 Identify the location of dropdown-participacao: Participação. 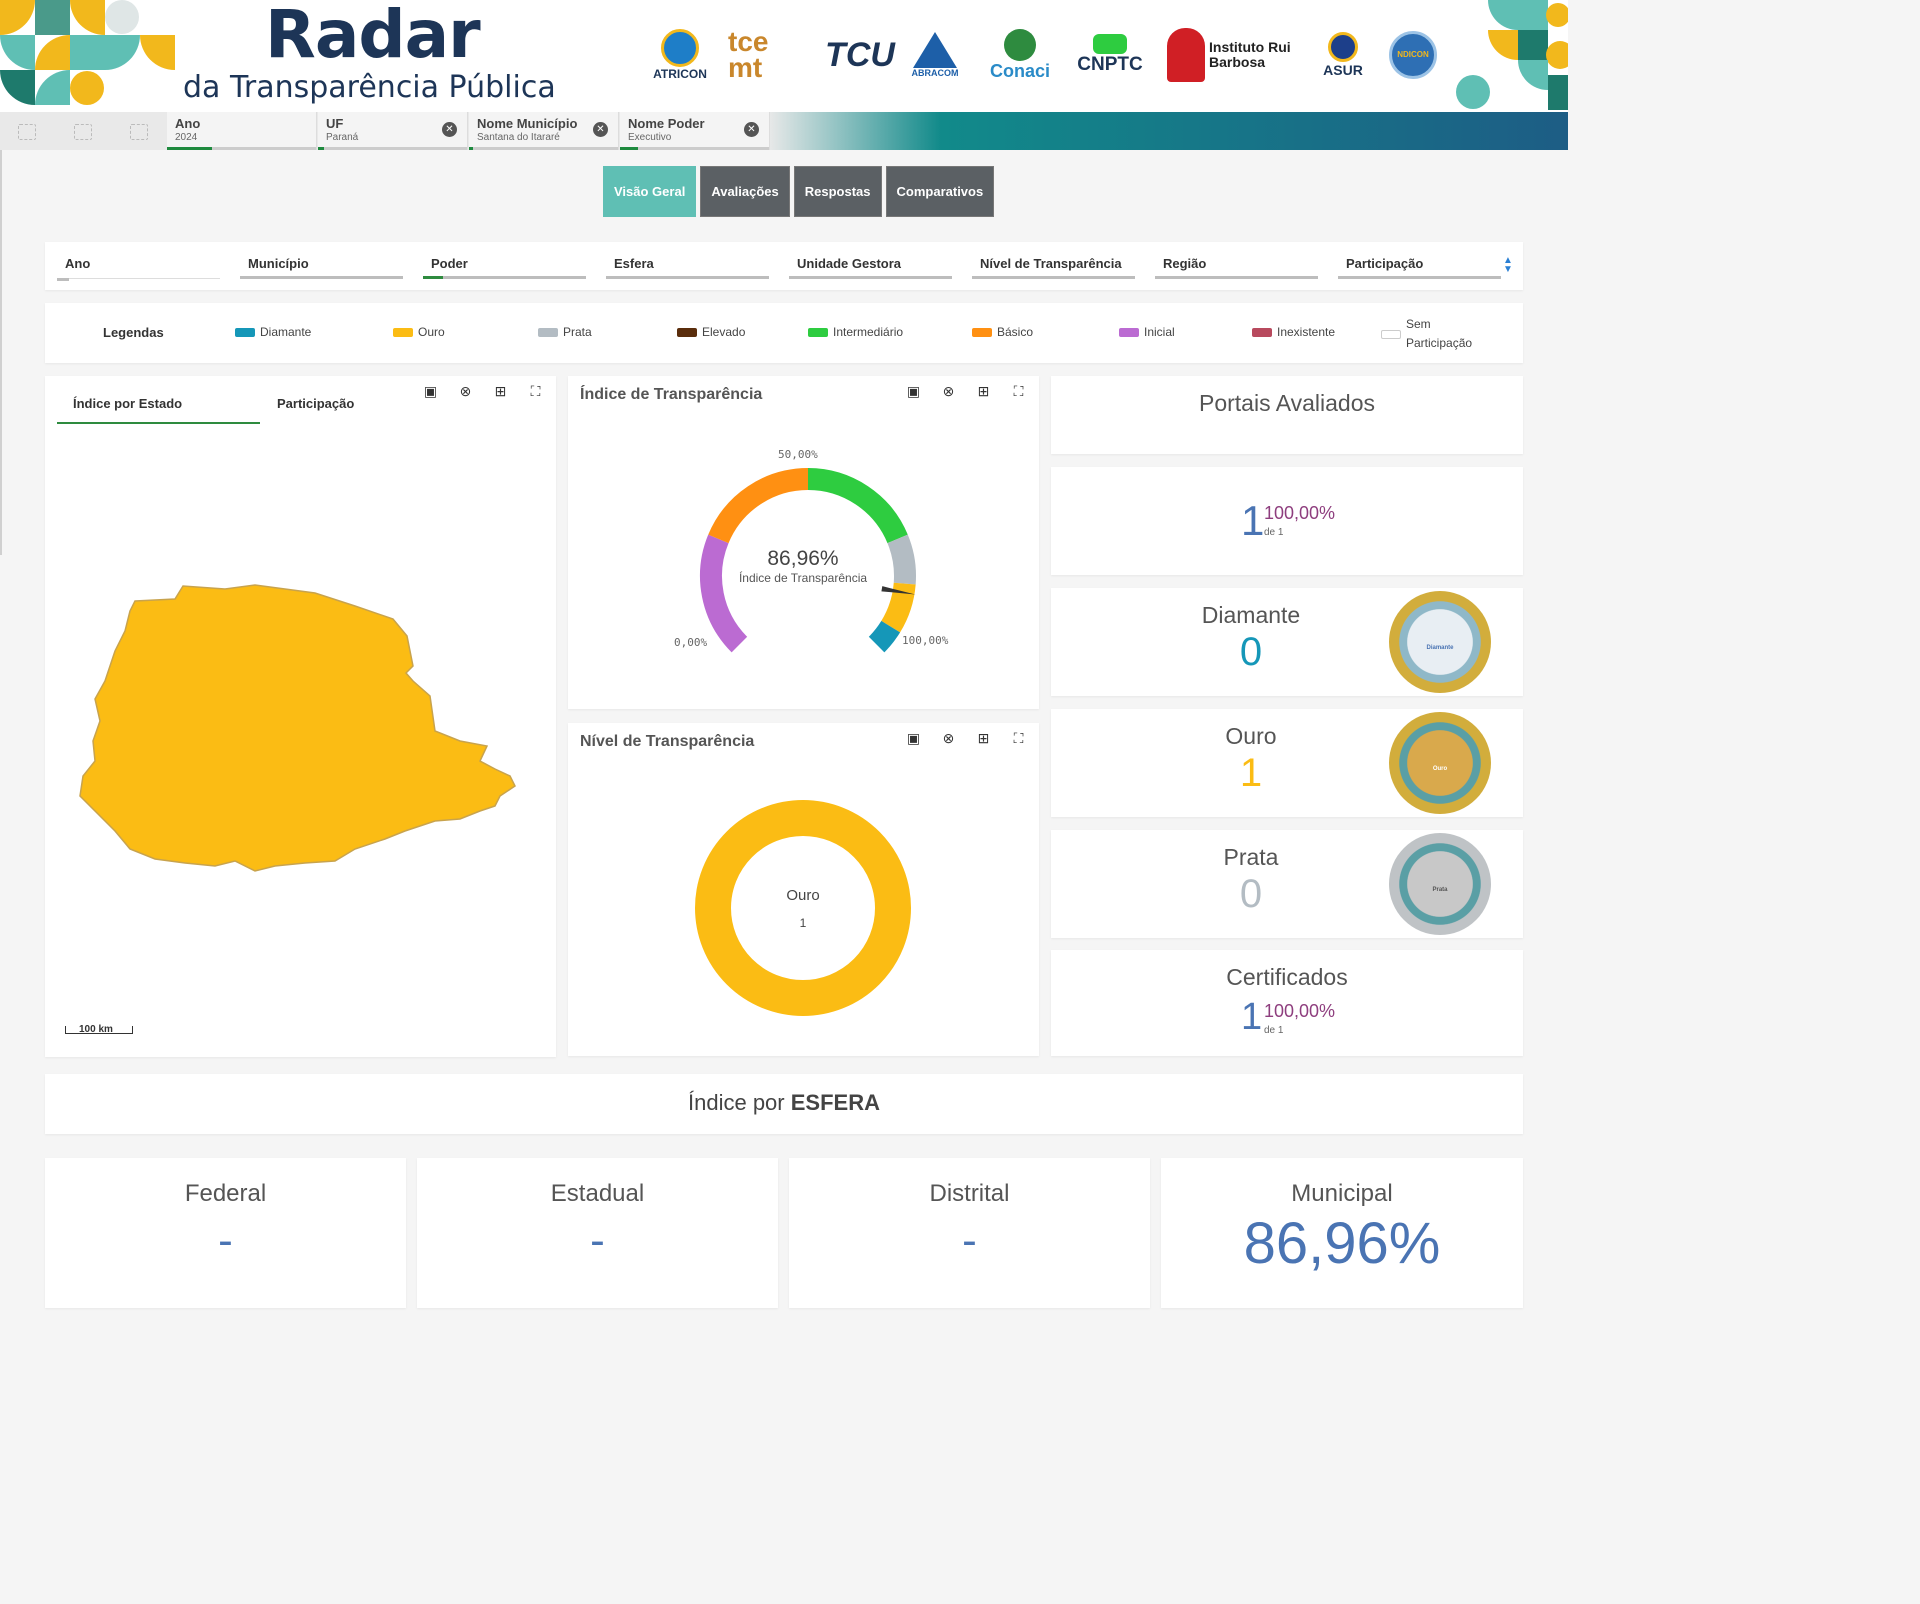
(1419, 265).